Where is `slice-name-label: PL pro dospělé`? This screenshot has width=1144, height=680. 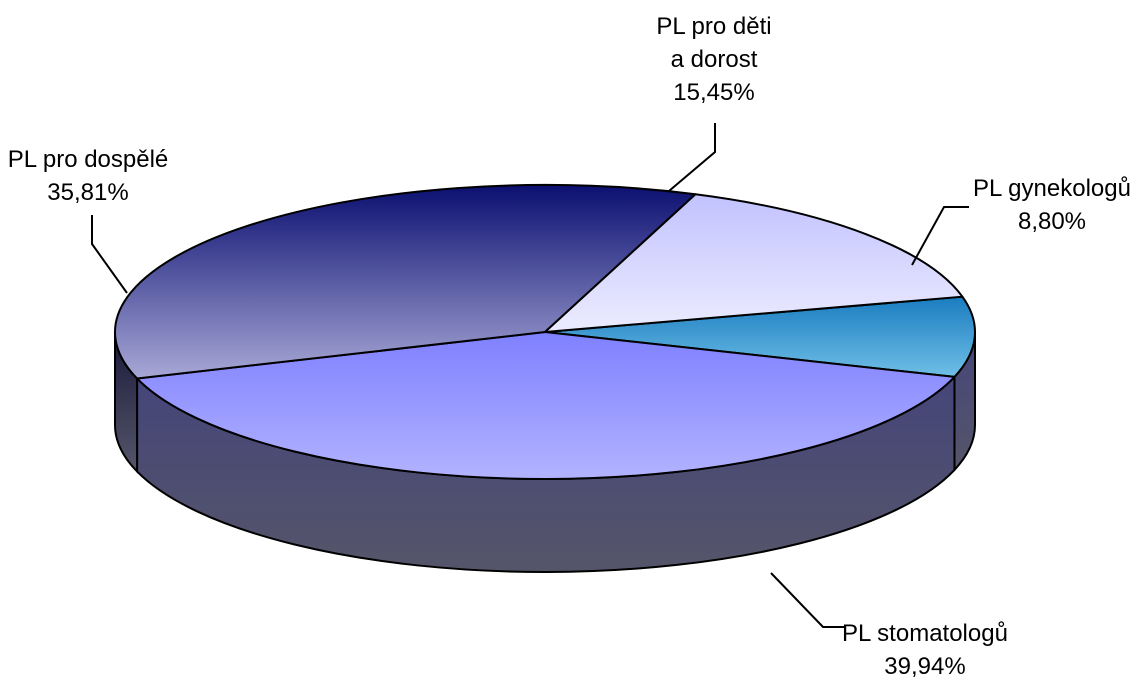 slice-name-label: PL pro dospělé is located at coordinates (88, 159).